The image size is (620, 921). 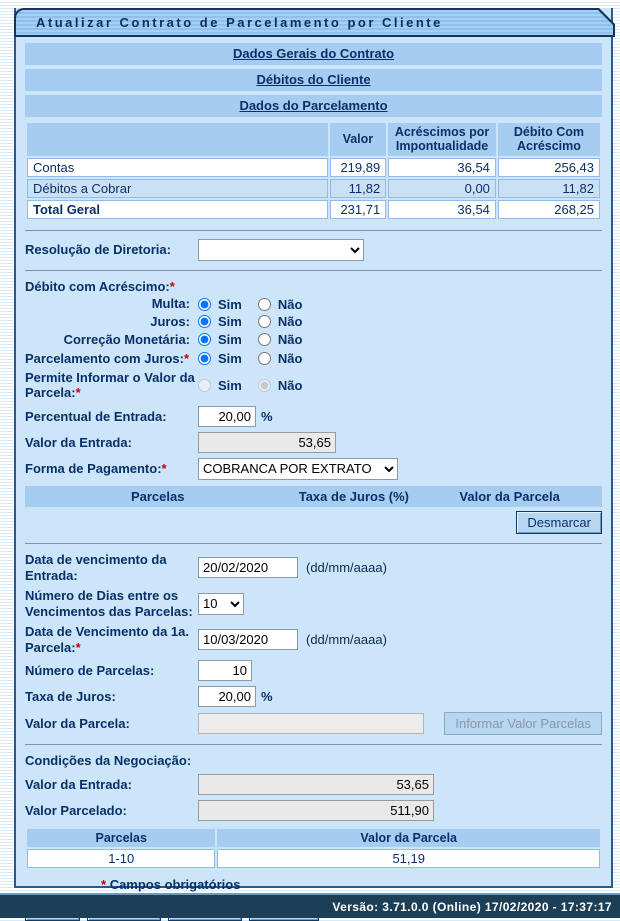 I want to click on condicoes-title: Condições da Negociação:, so click(x=108, y=761).